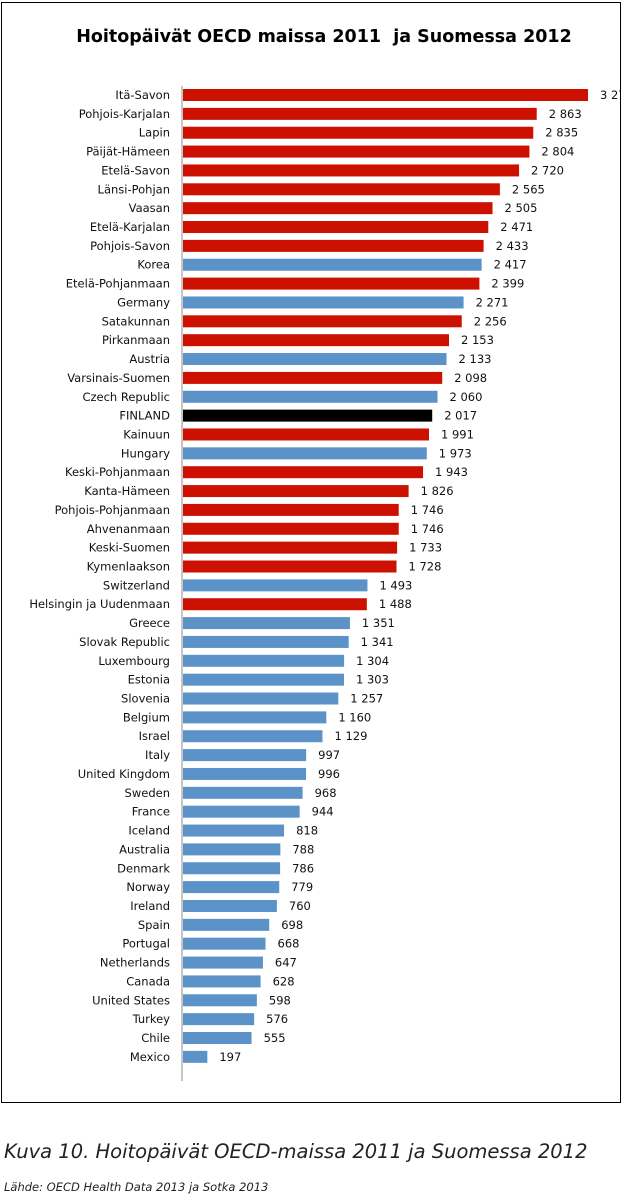 The image size is (625, 1200). What do you see at coordinates (424, 567) in the screenshot?
I see `data-label: 1 728` at bounding box center [424, 567].